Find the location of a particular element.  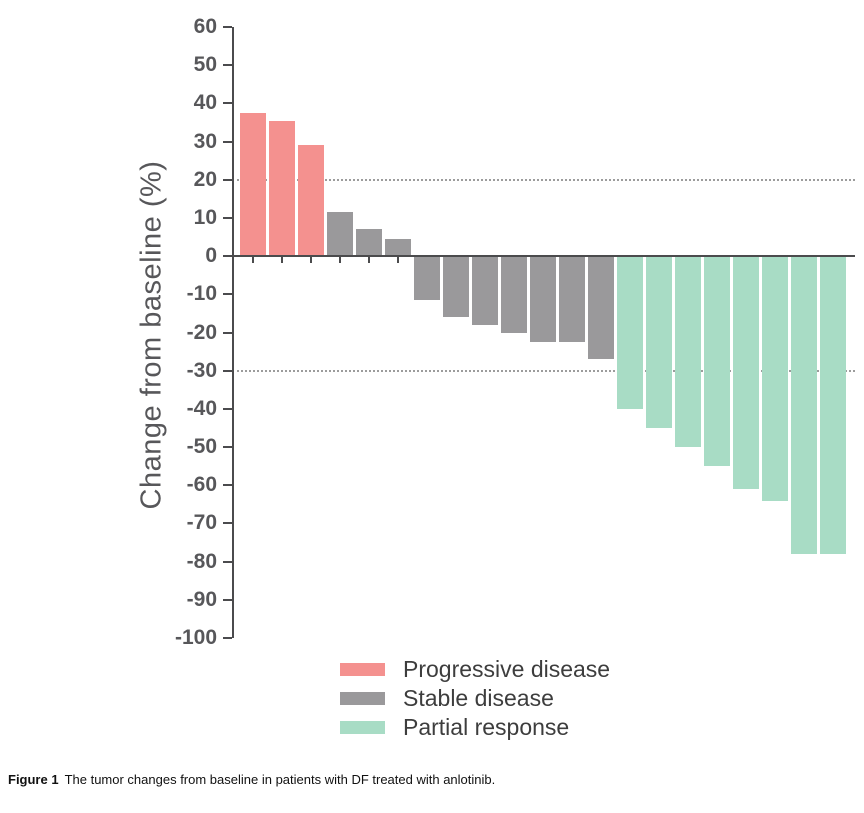

y-axis-tick-label: -60 is located at coordinates (201, 485).